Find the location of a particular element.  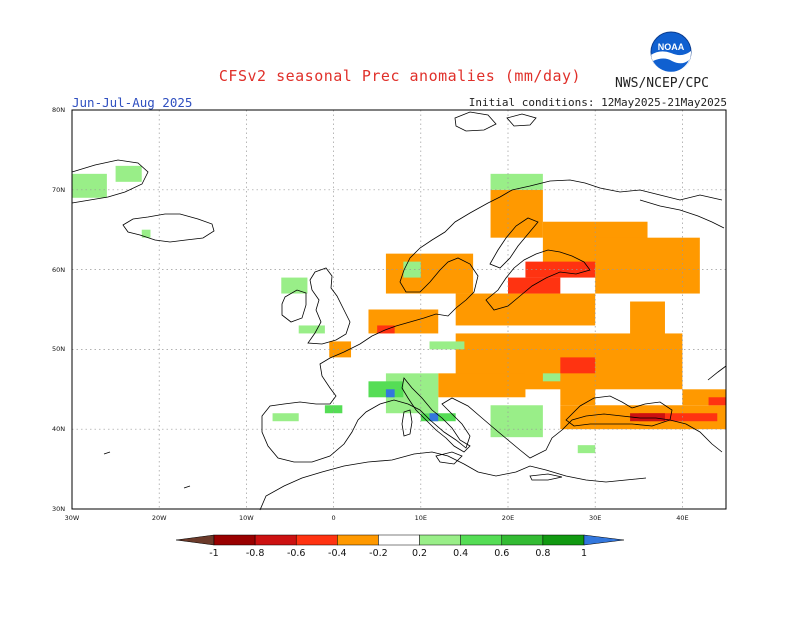

legend-tick: -0.6 is located at coordinates (296, 553).